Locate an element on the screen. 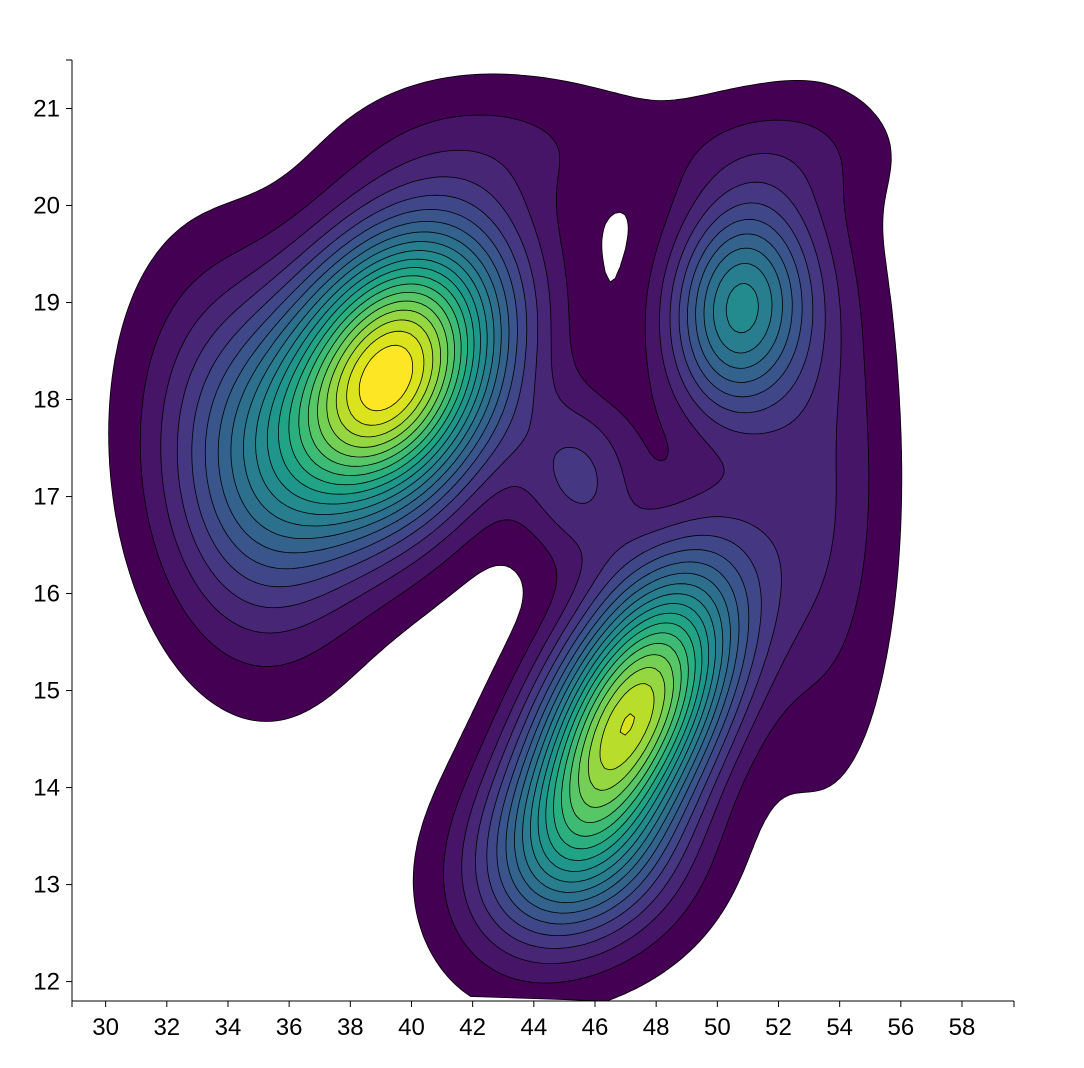 The height and width of the screenshot is (1068, 1084). y-tick-label: 13 is located at coordinates (46, 885).